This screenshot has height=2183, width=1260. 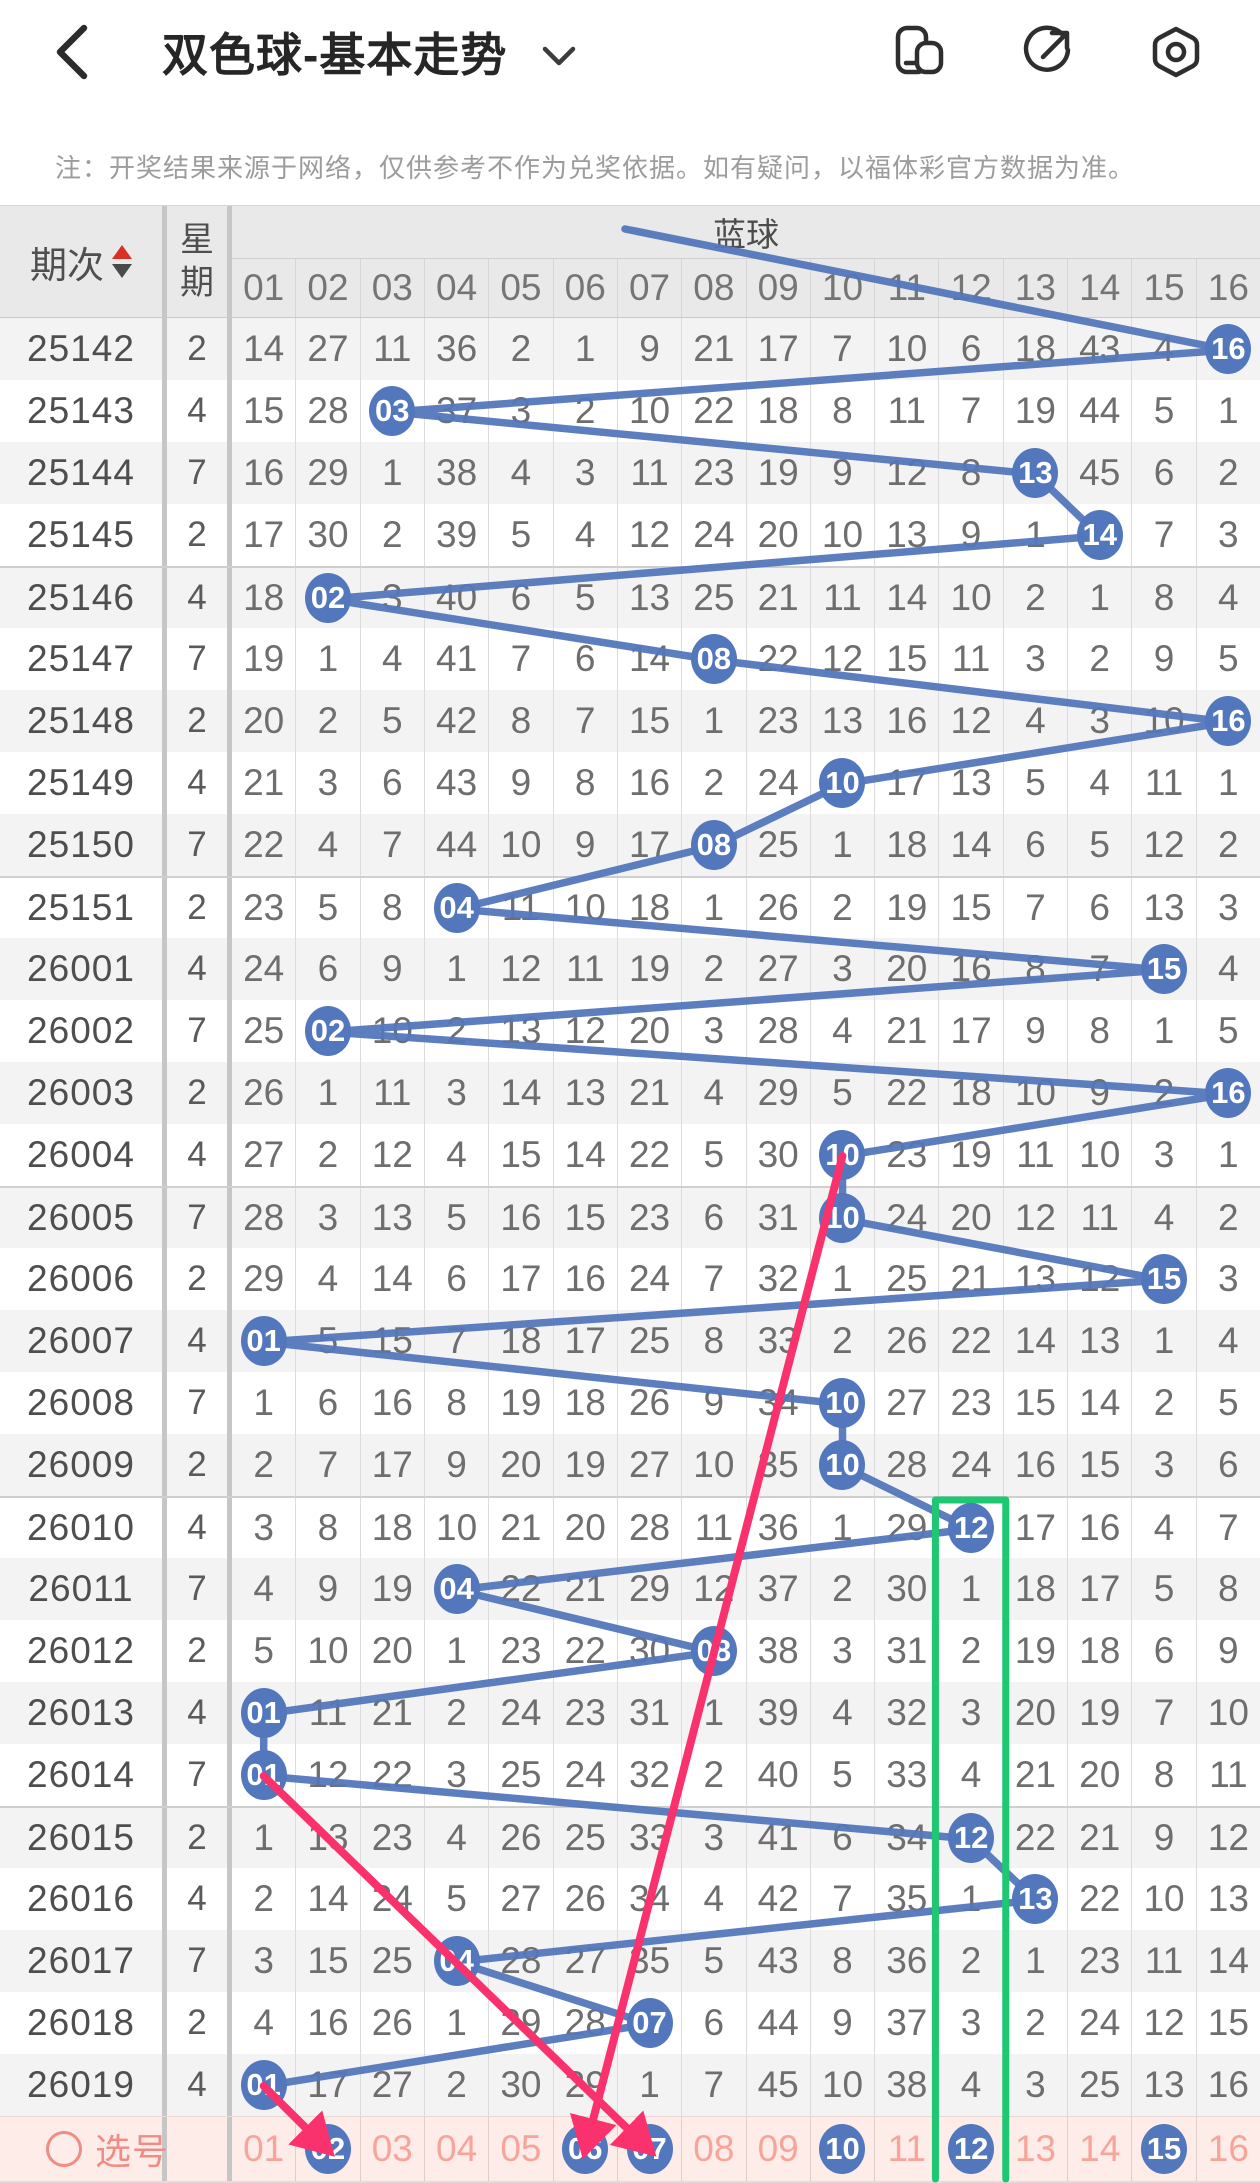 What do you see at coordinates (584, 1961) in the screenshot?
I see `trend-cell: 27` at bounding box center [584, 1961].